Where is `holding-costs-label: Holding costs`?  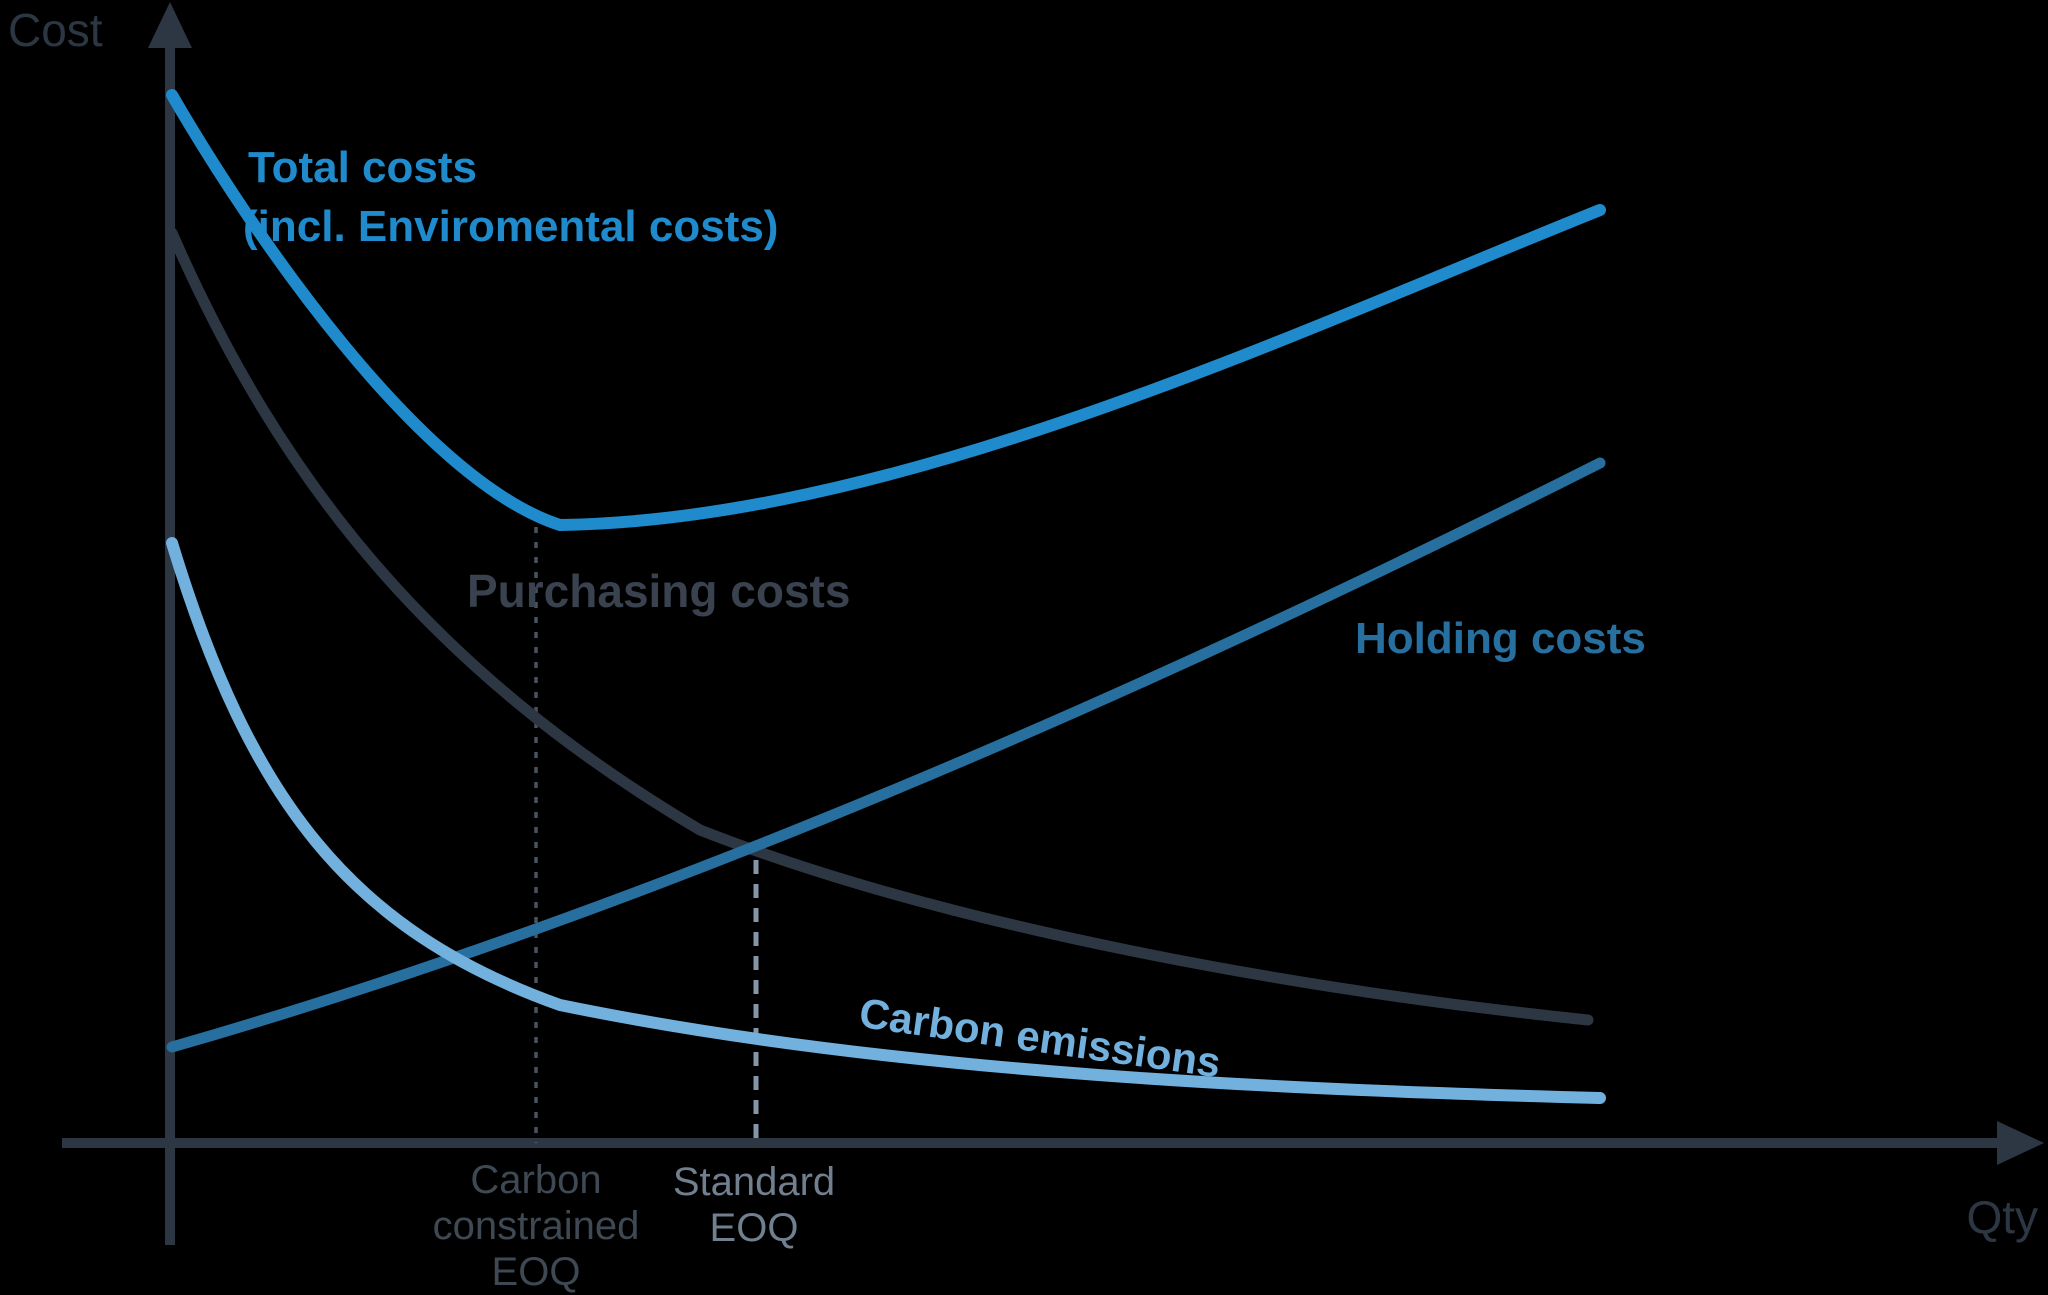 holding-costs-label: Holding costs is located at coordinates (1500, 638).